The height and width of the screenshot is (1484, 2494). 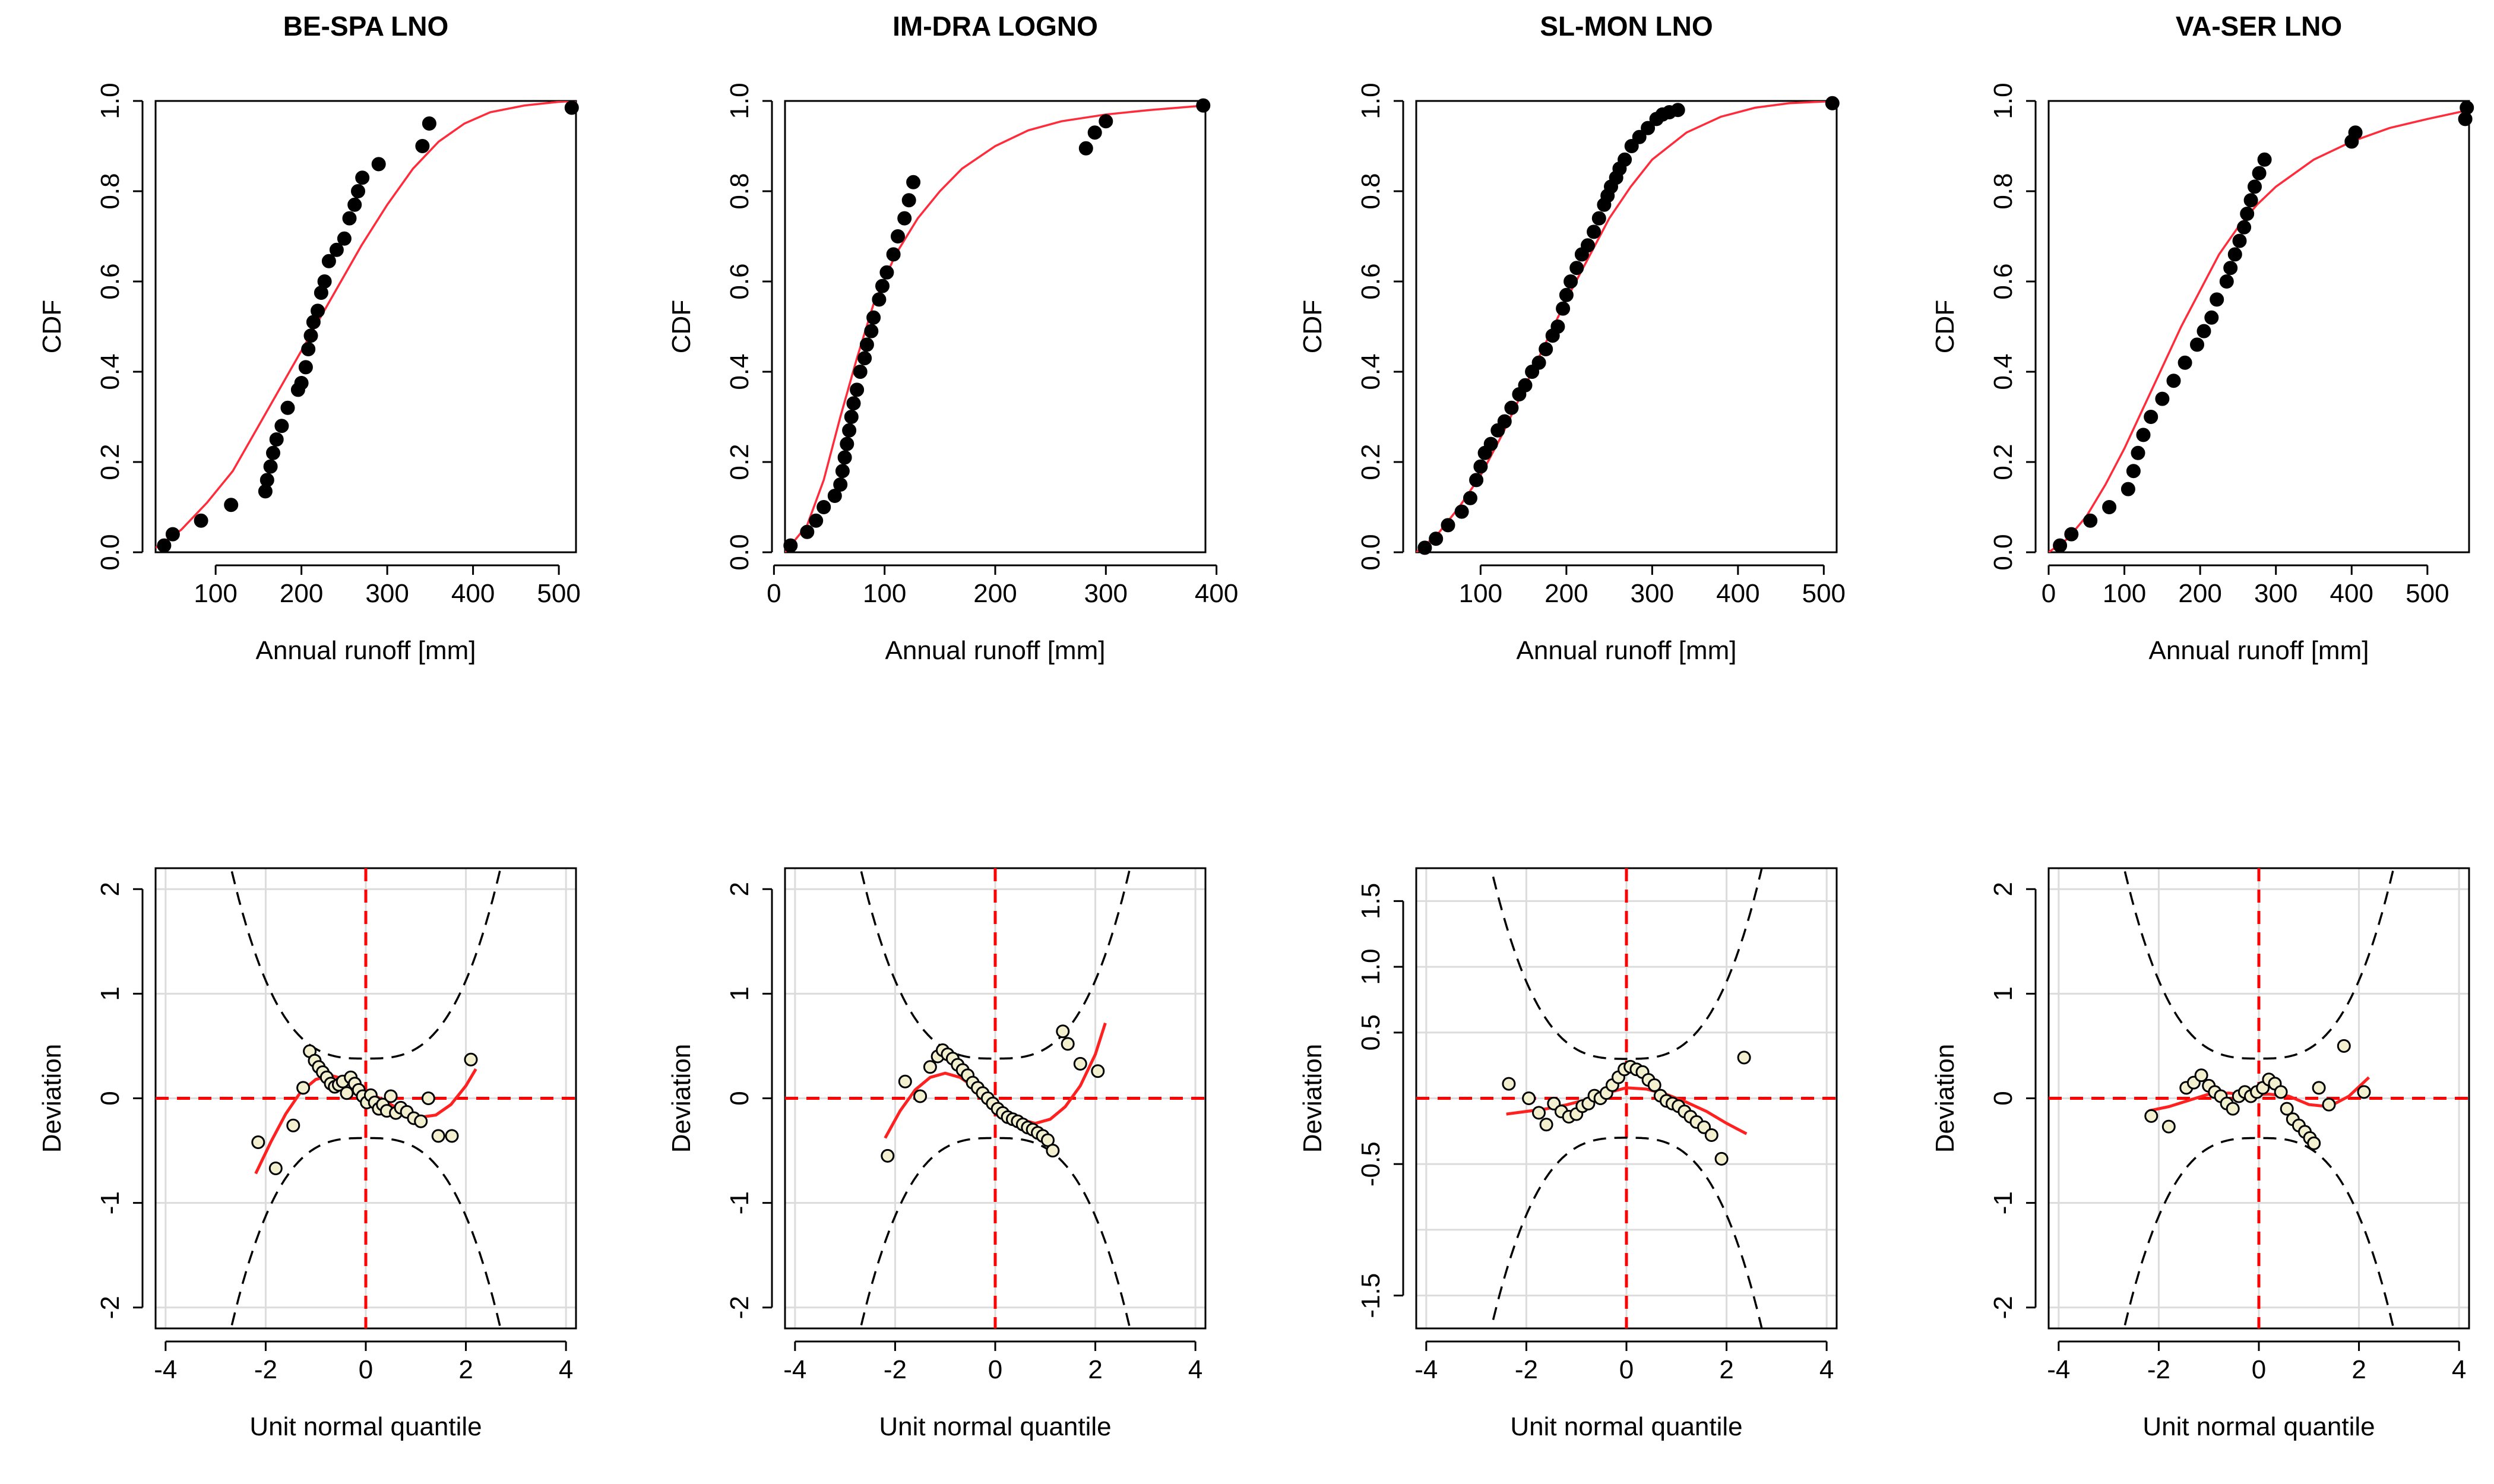 What do you see at coordinates (366, 26) in the screenshot?
I see `panel-title: BE-SPA LNO` at bounding box center [366, 26].